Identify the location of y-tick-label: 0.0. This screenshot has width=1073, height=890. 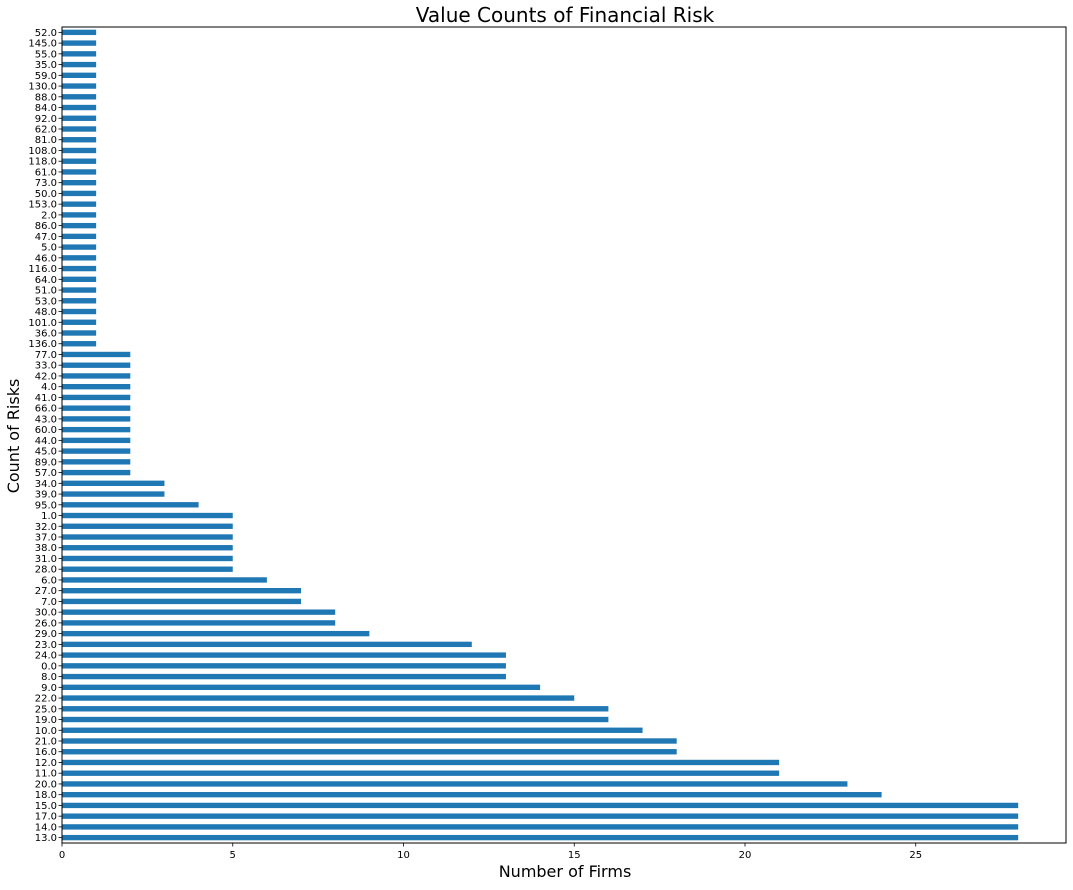
(49, 666).